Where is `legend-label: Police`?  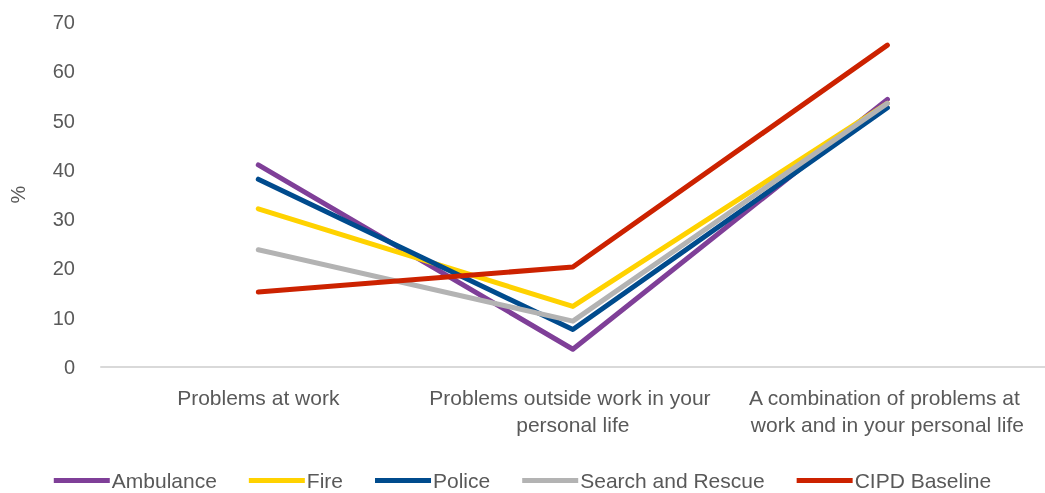 legend-label: Police is located at coordinates (462, 480).